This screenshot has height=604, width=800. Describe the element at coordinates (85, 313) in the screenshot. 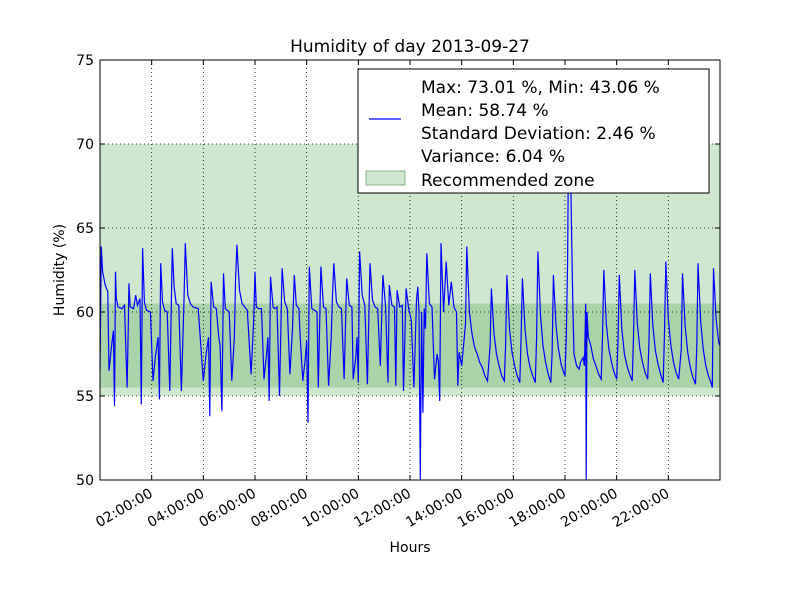

I see `y-tick-label: 60` at that location.